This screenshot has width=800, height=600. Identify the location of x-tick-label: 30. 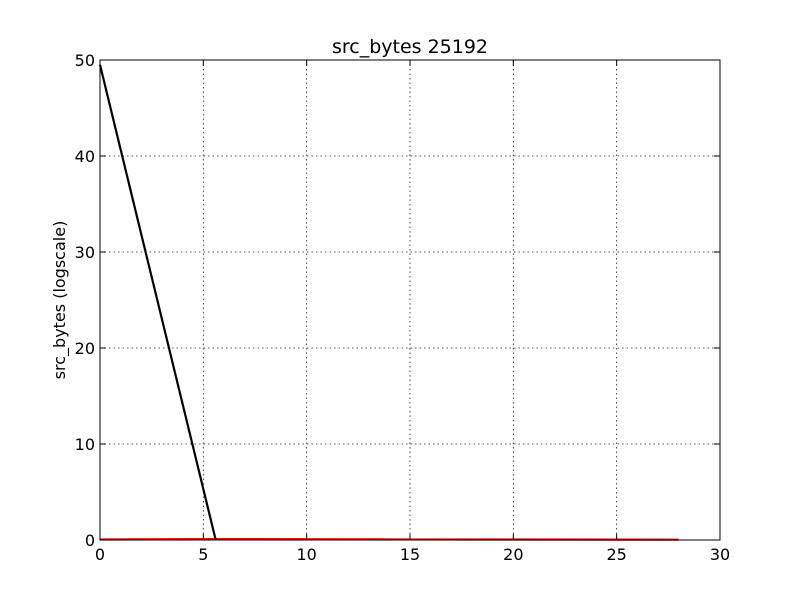
(720, 554).